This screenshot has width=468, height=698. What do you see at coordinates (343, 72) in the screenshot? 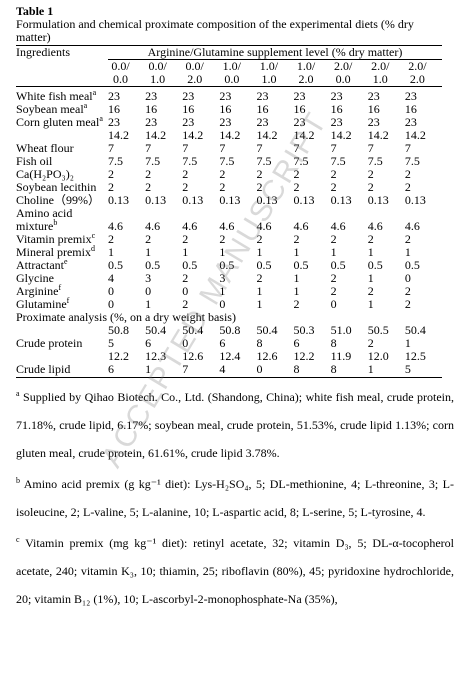
I see `column-header: 2.0/0.0` at bounding box center [343, 72].